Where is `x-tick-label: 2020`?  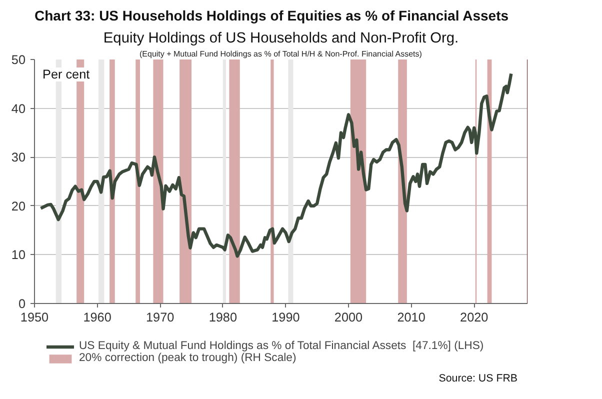 x-tick-label: 2020 is located at coordinates (474, 317).